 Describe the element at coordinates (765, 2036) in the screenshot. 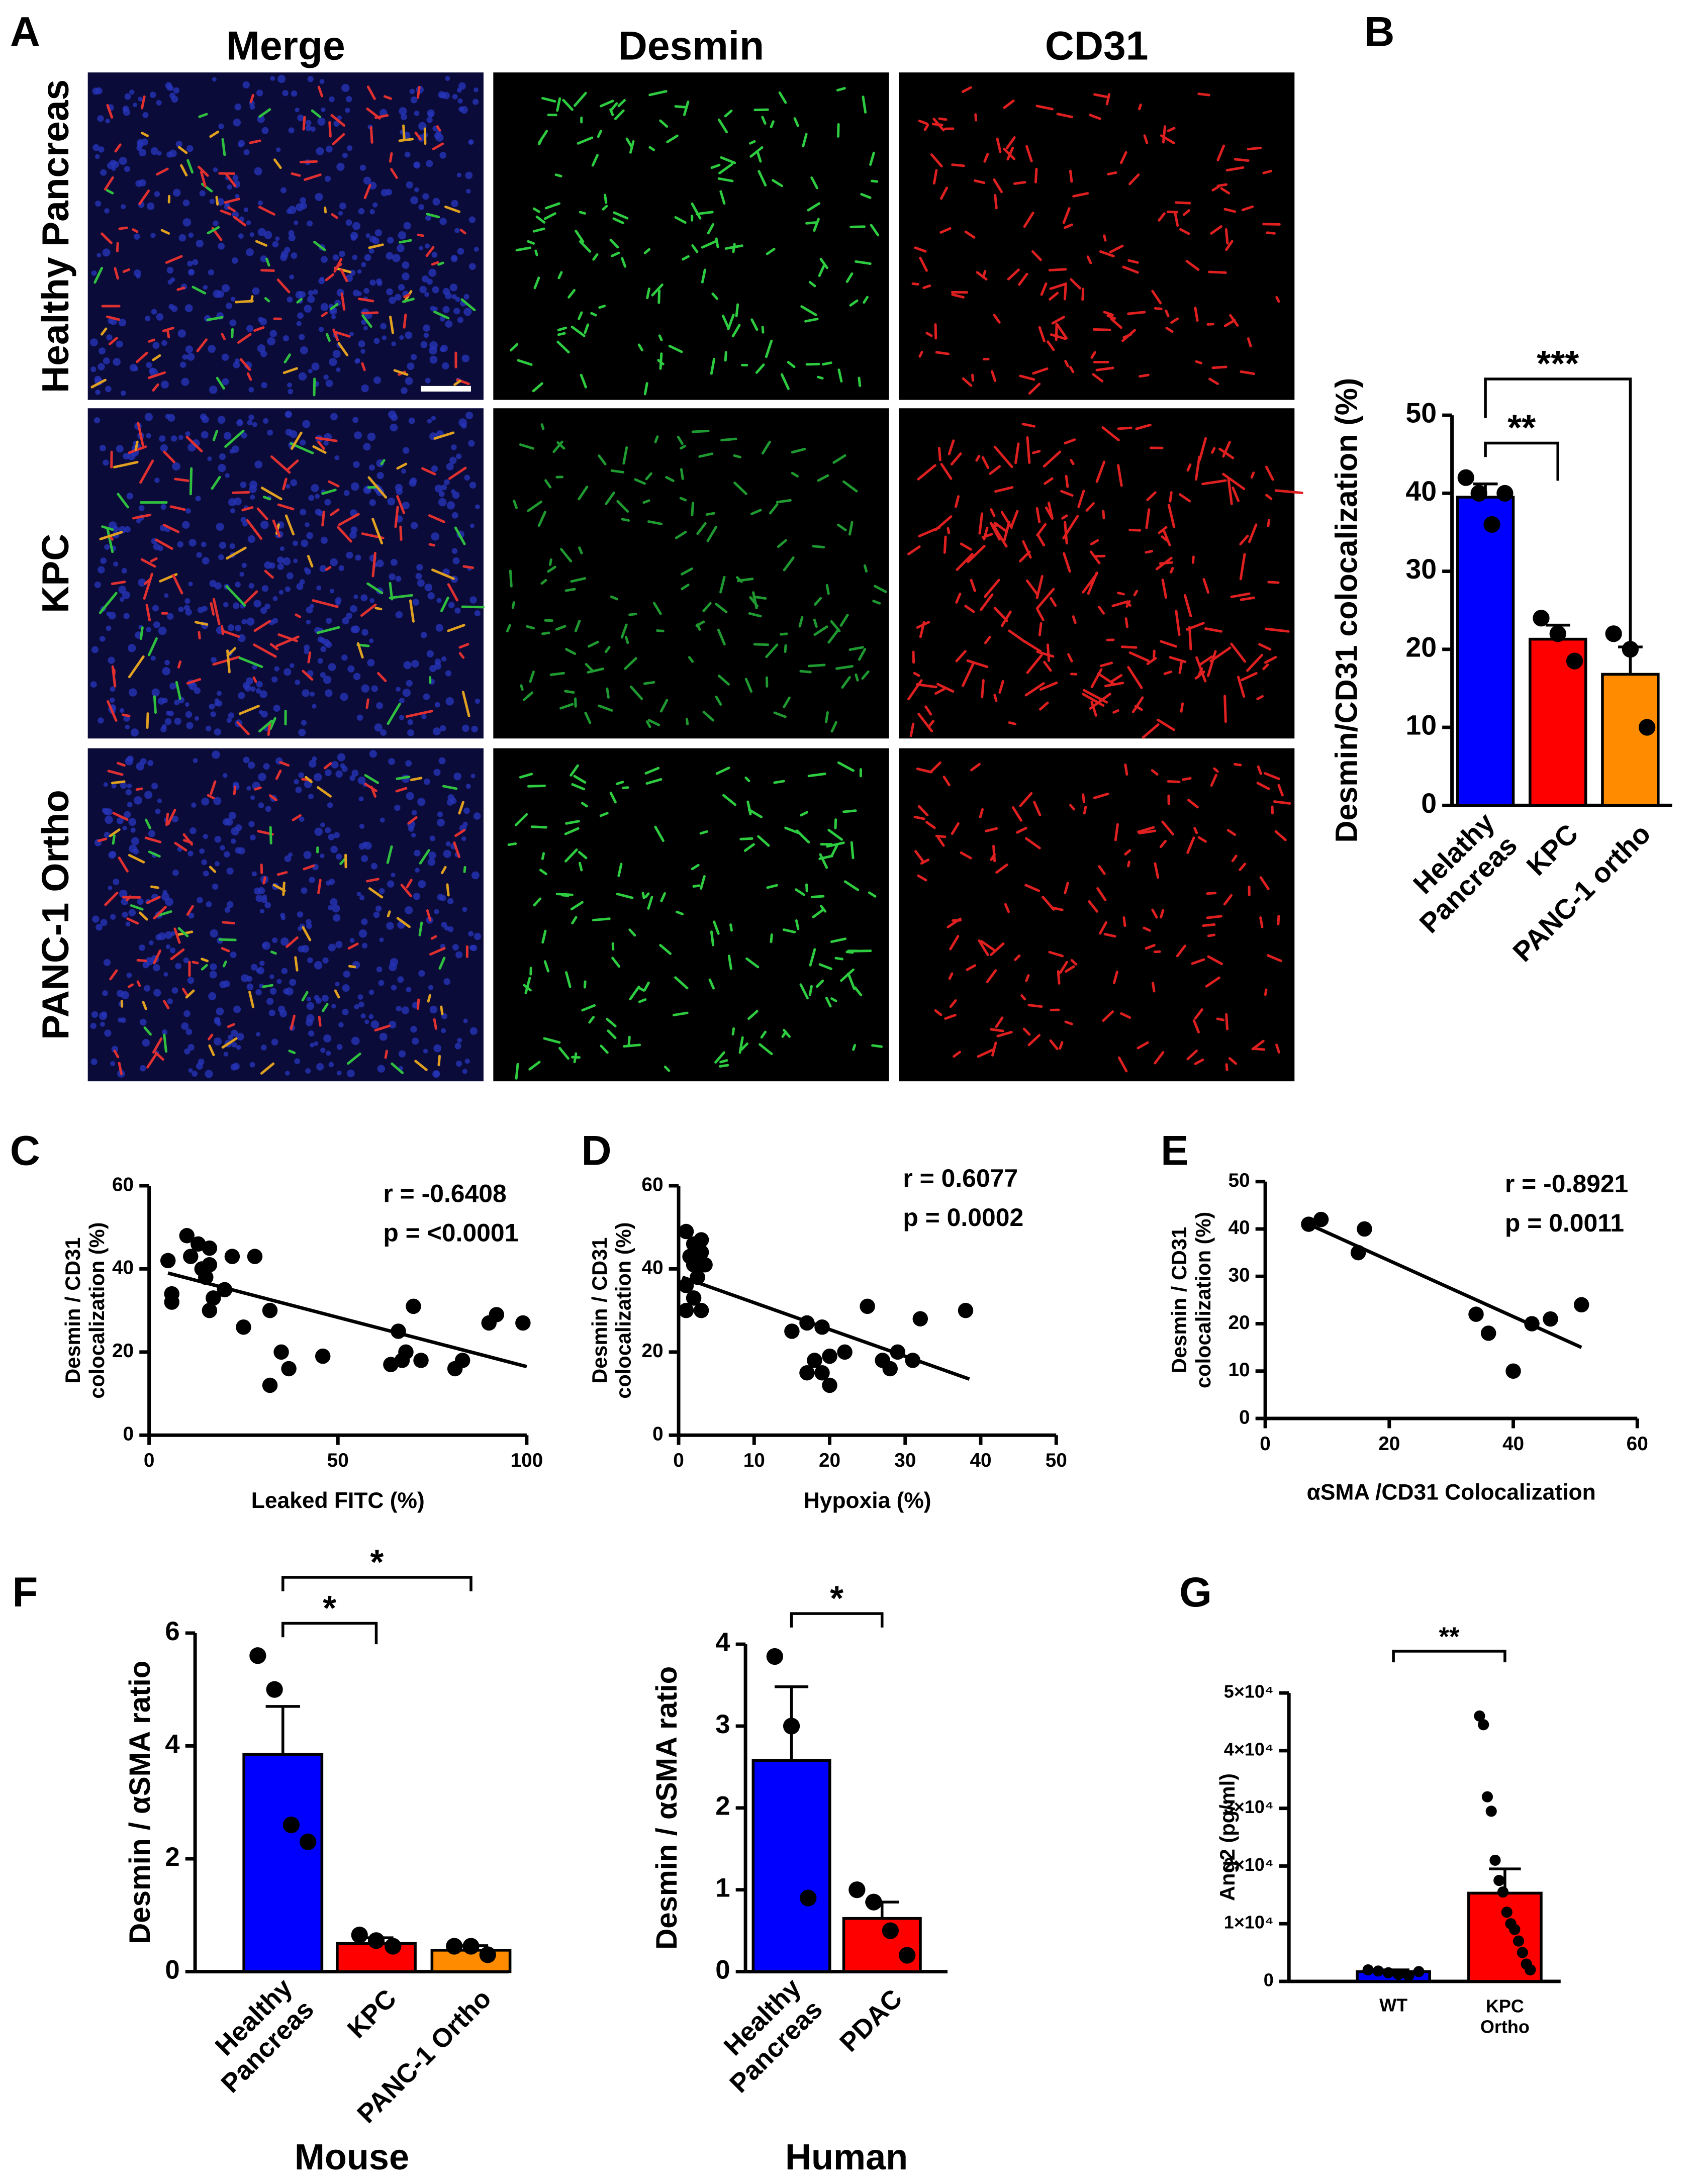

I see `x-tick-label: HealthyPancreas` at that location.